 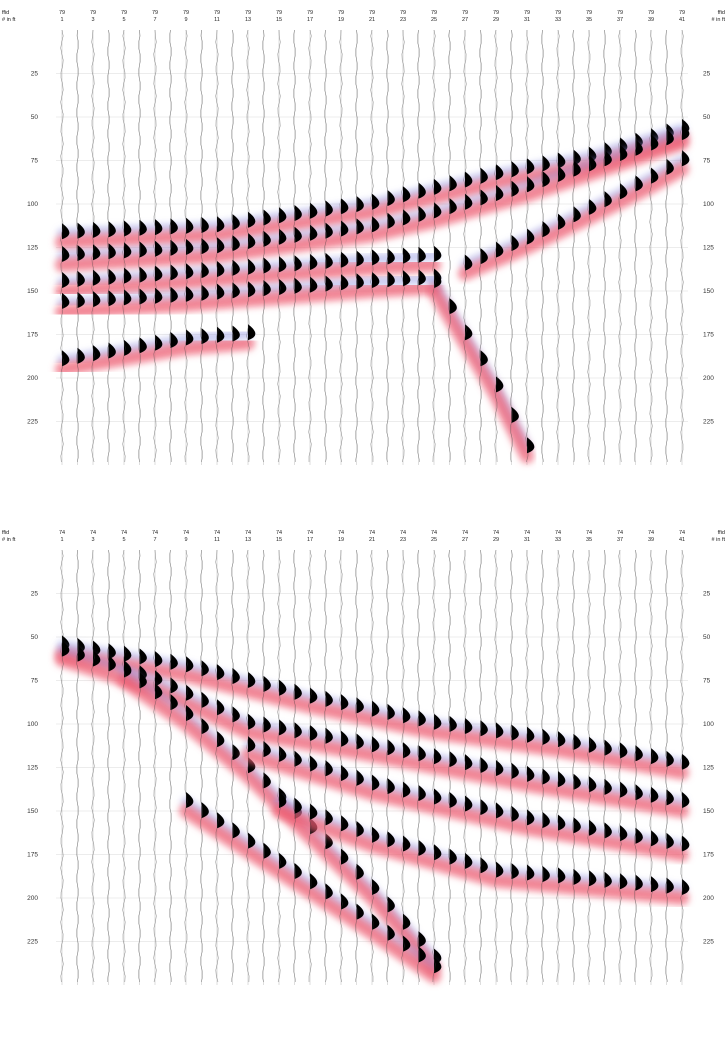 What do you see at coordinates (32, 898) in the screenshot?
I see `y-tick-label-left: 200` at bounding box center [32, 898].